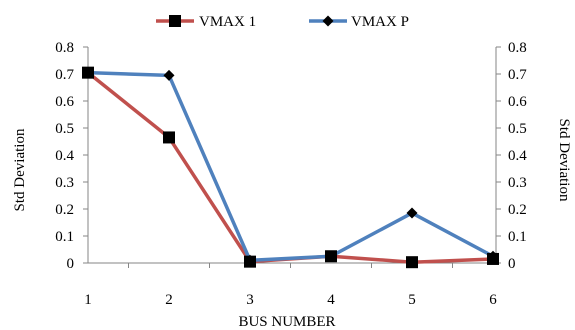 The height and width of the screenshot is (330, 575). What do you see at coordinates (64, 156) in the screenshot?
I see `y-tick-label-left: 0.4` at bounding box center [64, 156].